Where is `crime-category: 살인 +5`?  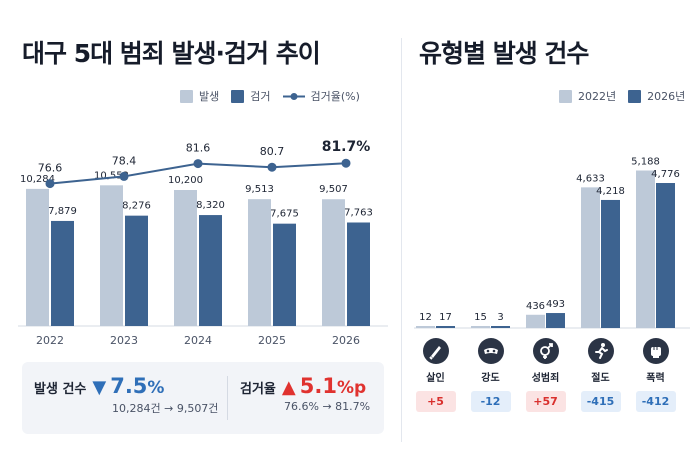
crime-category: 살인 +5 is located at coordinates (436, 375).